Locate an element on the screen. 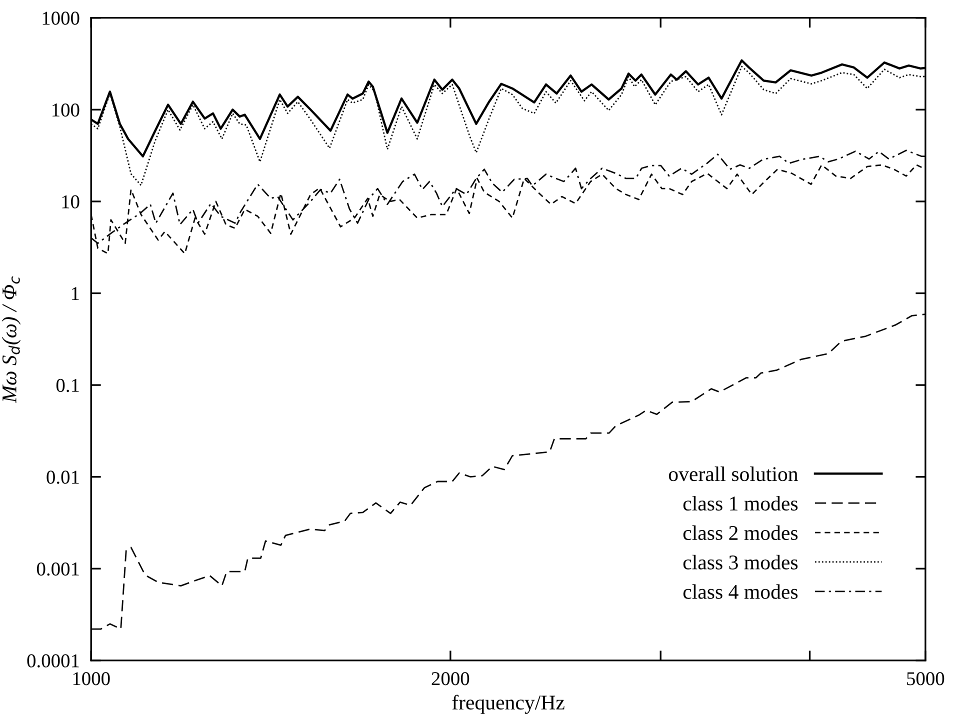 This screenshot has width=959, height=714. x-axis-title: frequency/Hz is located at coordinates (508, 704).